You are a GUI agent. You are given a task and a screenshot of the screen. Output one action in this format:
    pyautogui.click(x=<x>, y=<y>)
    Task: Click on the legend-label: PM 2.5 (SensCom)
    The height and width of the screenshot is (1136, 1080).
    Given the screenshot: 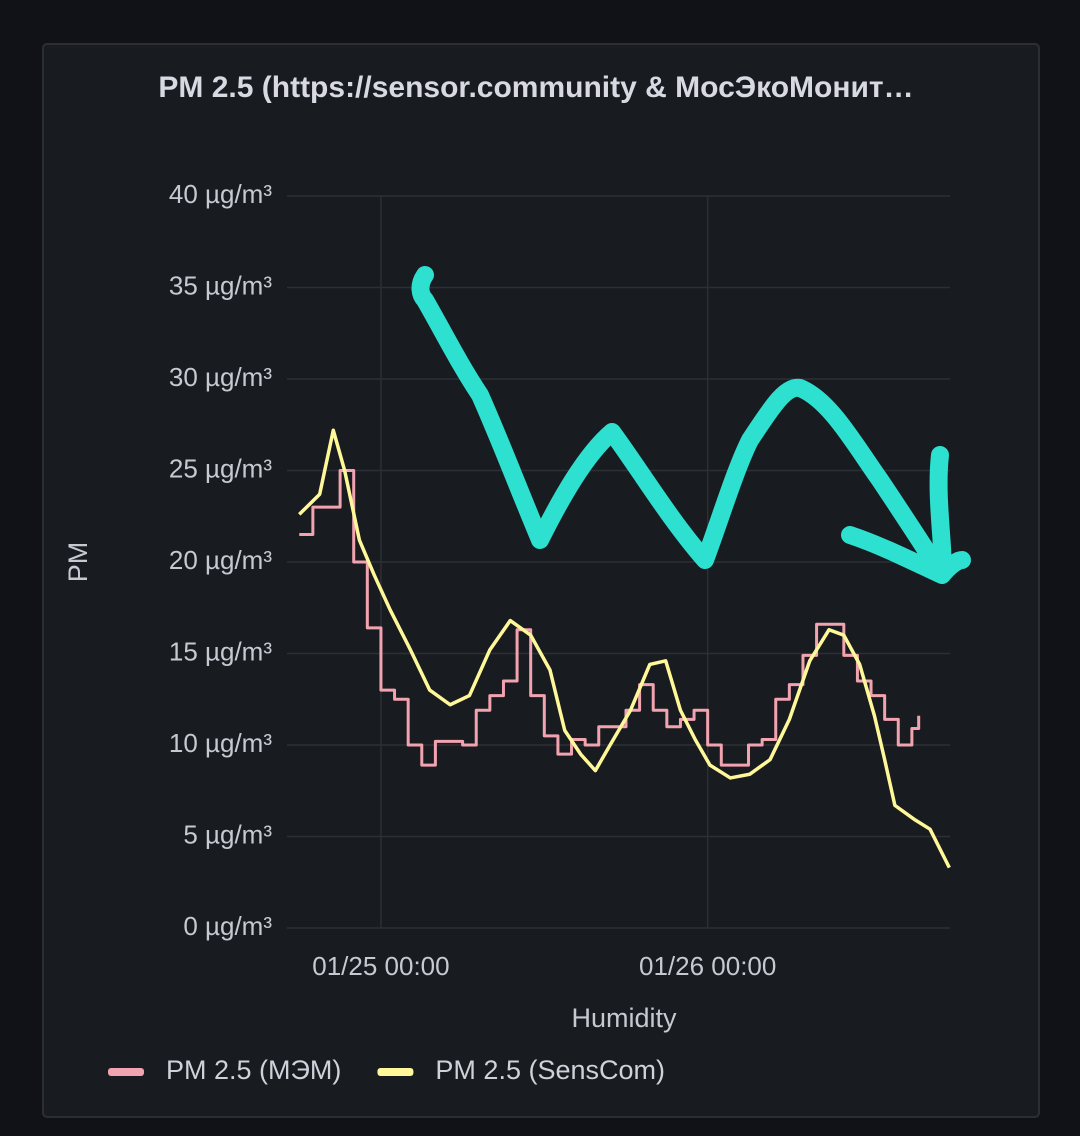 What is the action you would take?
    pyautogui.click(x=550, y=1070)
    